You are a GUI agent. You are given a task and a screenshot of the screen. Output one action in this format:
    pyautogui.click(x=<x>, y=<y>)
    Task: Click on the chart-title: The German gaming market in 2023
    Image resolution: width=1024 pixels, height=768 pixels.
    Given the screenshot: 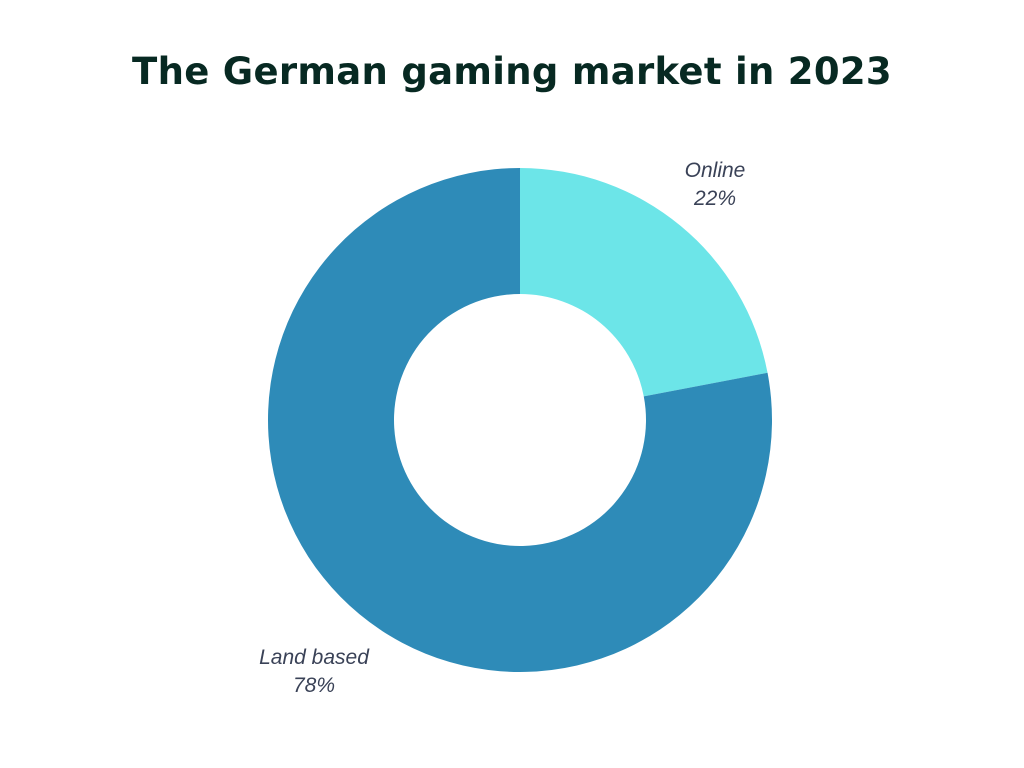 What is the action you would take?
    pyautogui.click(x=512, y=71)
    